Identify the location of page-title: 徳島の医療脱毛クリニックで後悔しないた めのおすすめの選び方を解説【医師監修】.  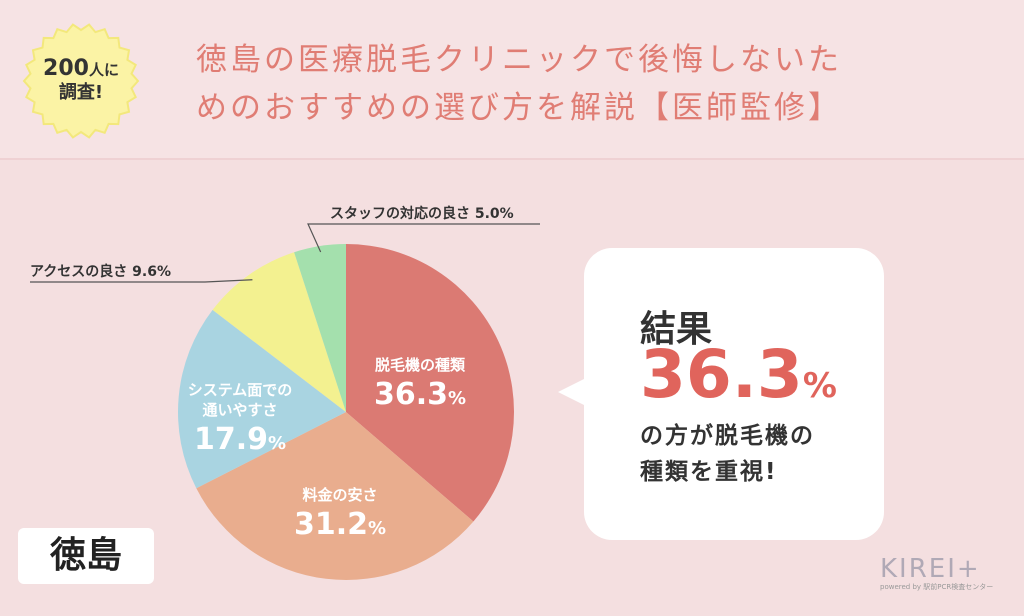
(596, 84).